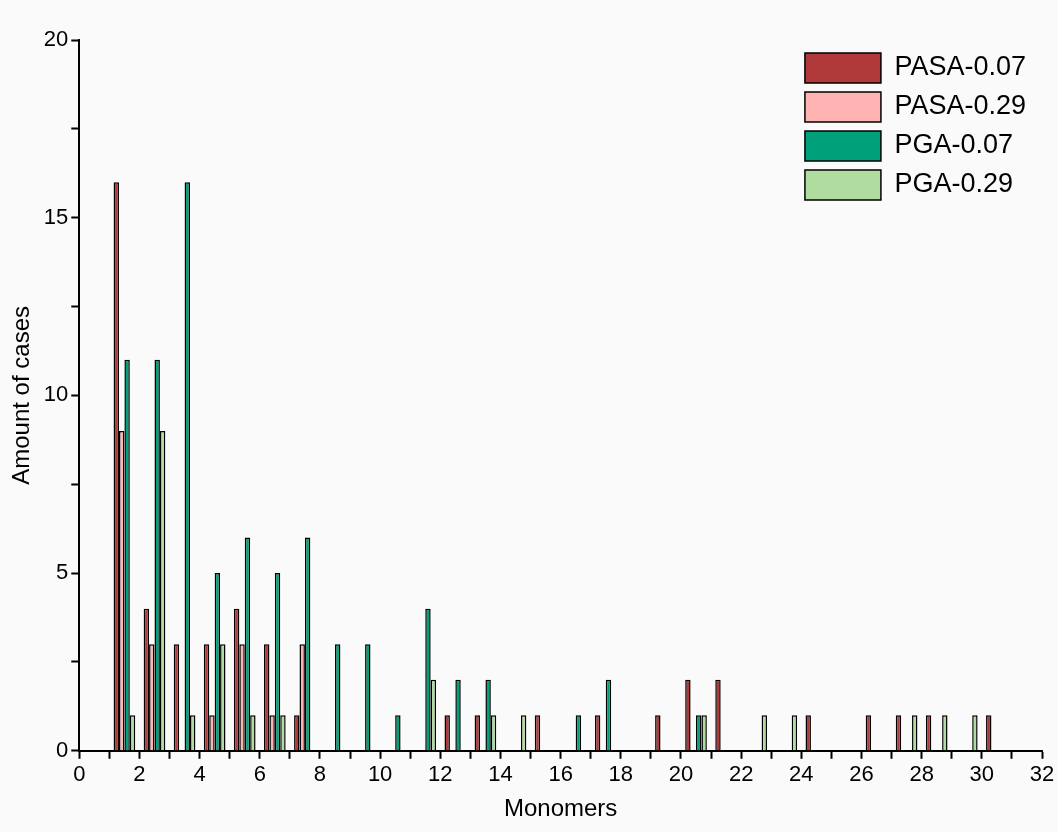 The image size is (1058, 832). Describe the element at coordinates (500, 774) in the screenshot. I see `x-tick-label: 14` at that location.